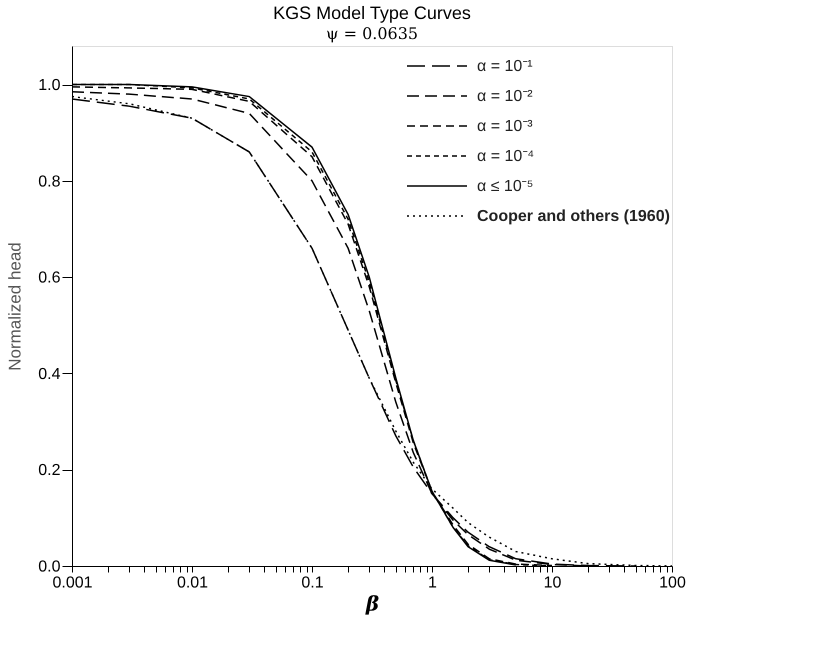  I want to click on x-tick-label: 0.001, so click(72, 583).